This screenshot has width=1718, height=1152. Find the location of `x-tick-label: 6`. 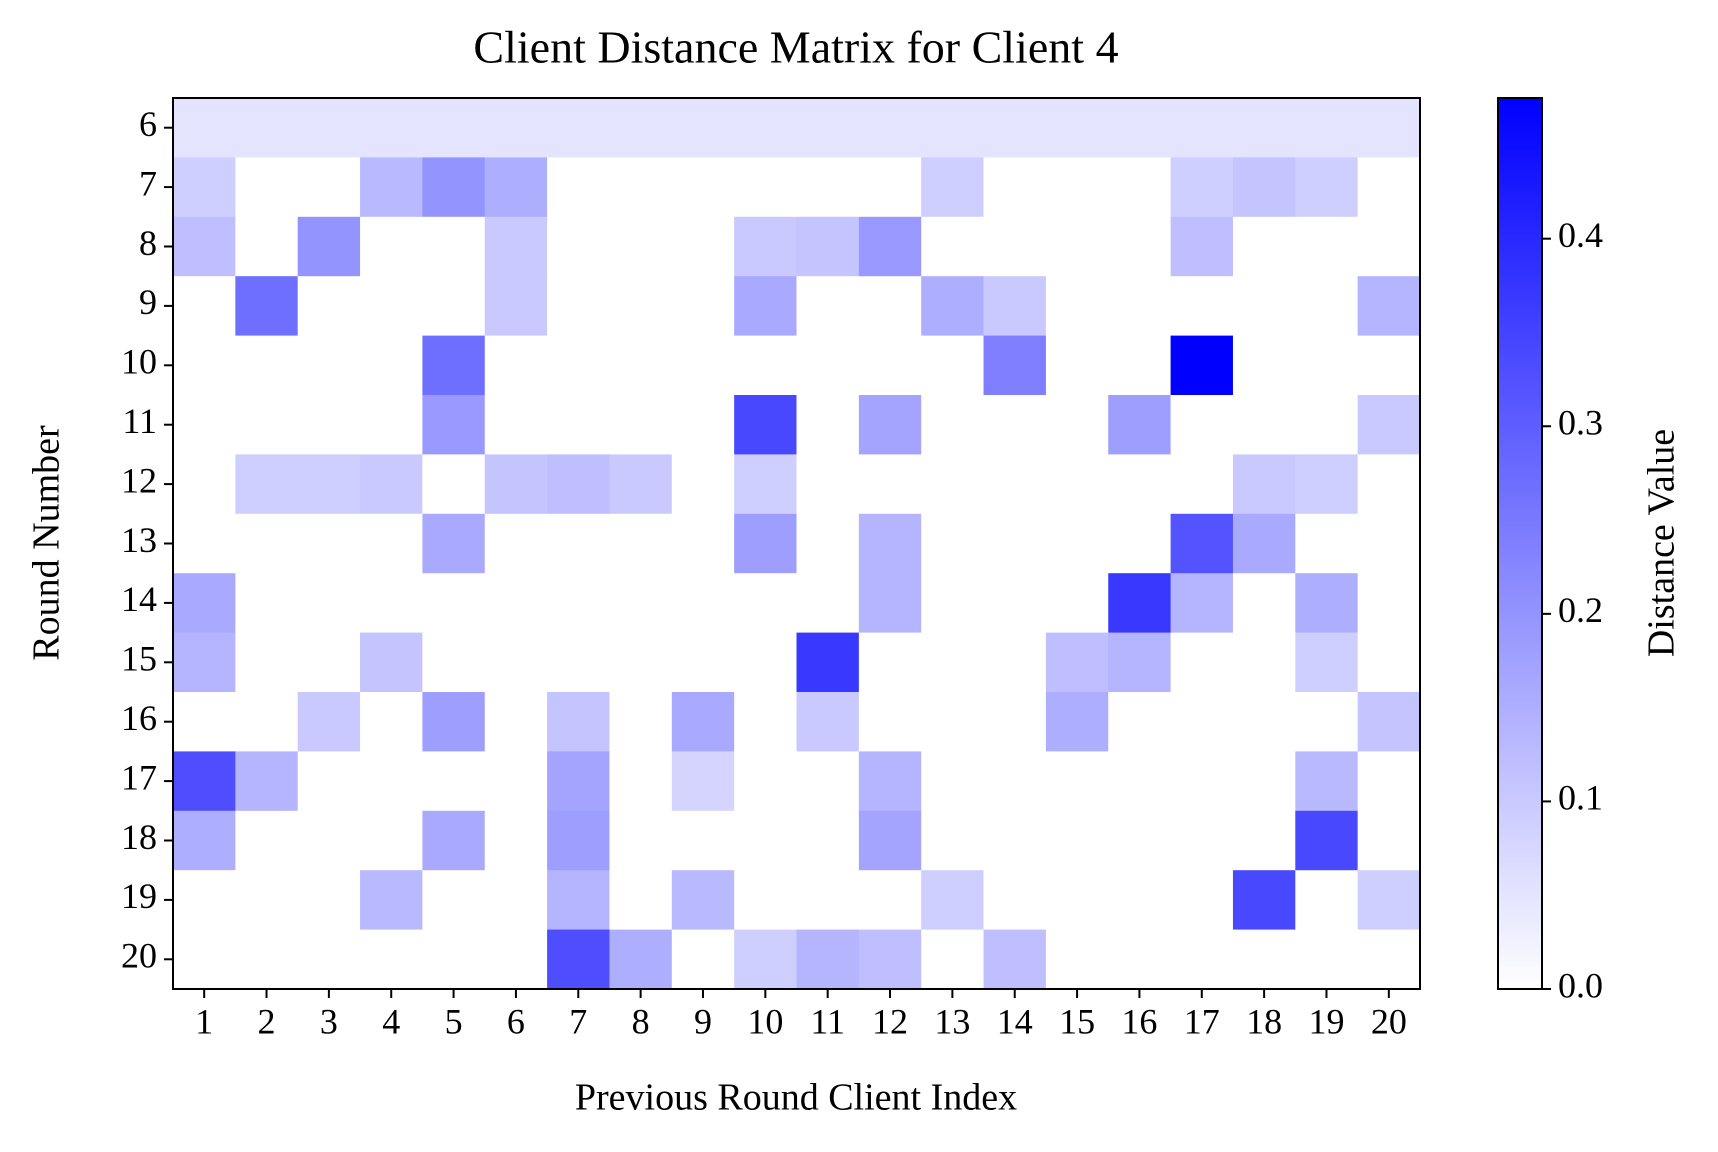

x-tick-label: 6 is located at coordinates (516, 1021).